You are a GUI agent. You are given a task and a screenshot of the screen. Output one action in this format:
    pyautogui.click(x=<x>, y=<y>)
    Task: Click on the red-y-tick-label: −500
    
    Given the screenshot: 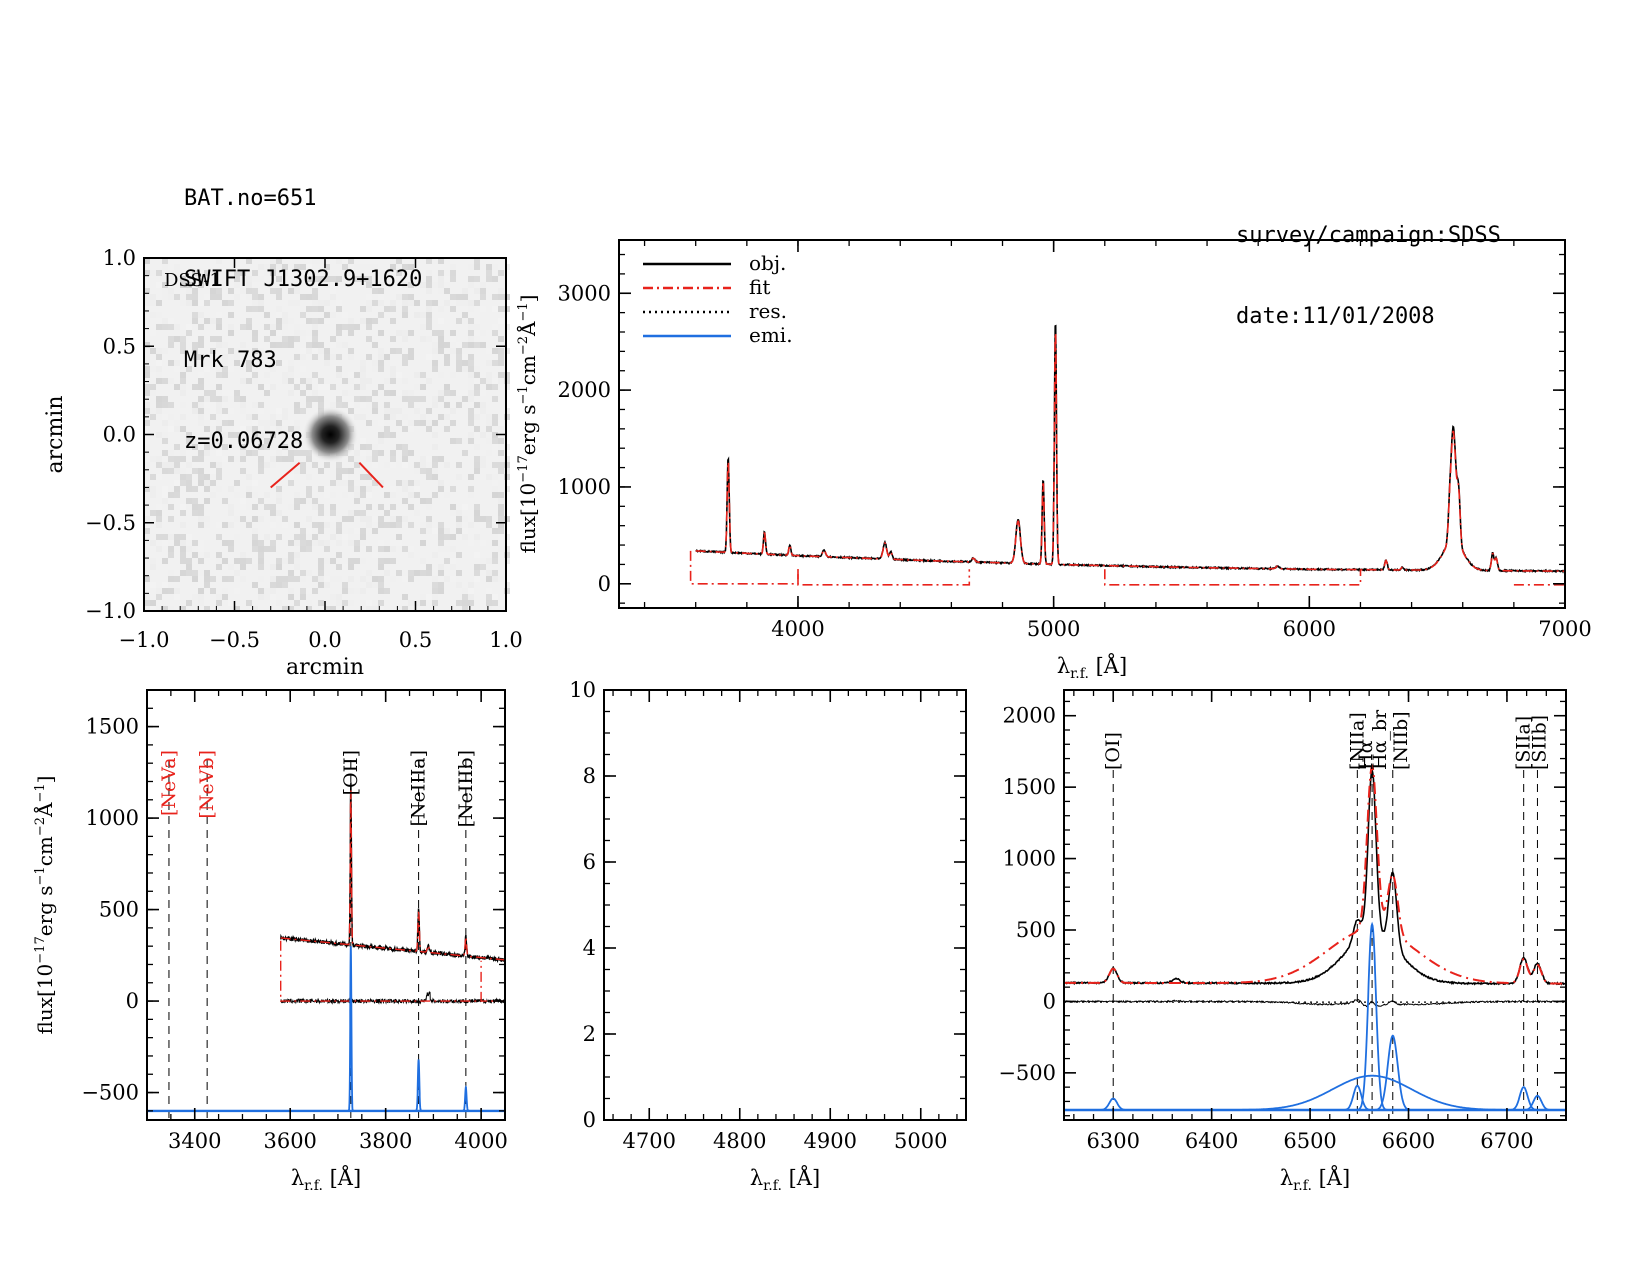 What is the action you would take?
    pyautogui.click(x=1027, y=1073)
    